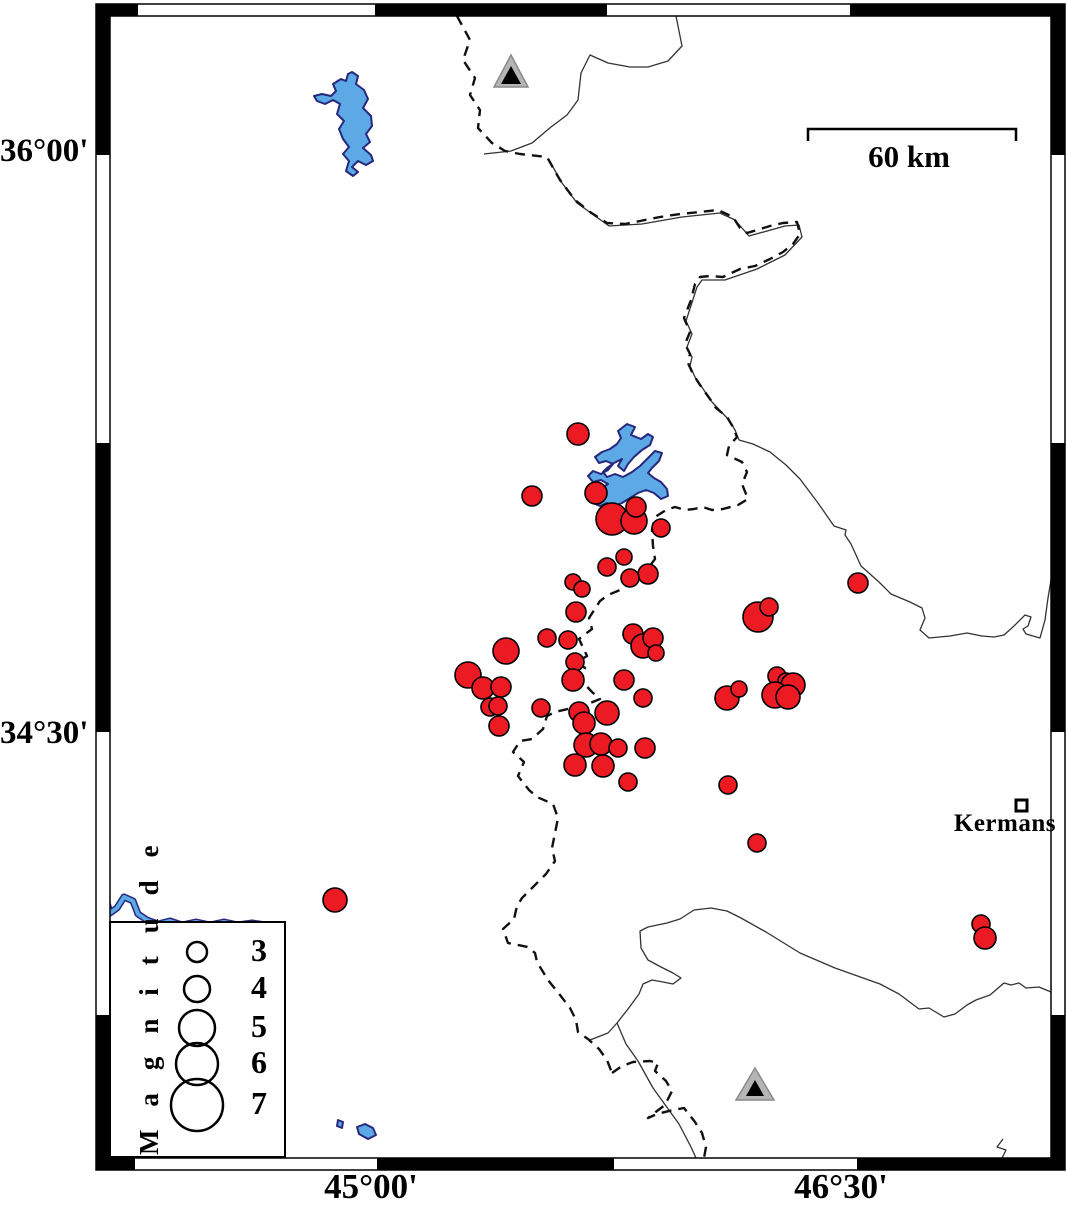  What do you see at coordinates (912, 134) in the screenshot?
I see `scalebar` at bounding box center [912, 134].